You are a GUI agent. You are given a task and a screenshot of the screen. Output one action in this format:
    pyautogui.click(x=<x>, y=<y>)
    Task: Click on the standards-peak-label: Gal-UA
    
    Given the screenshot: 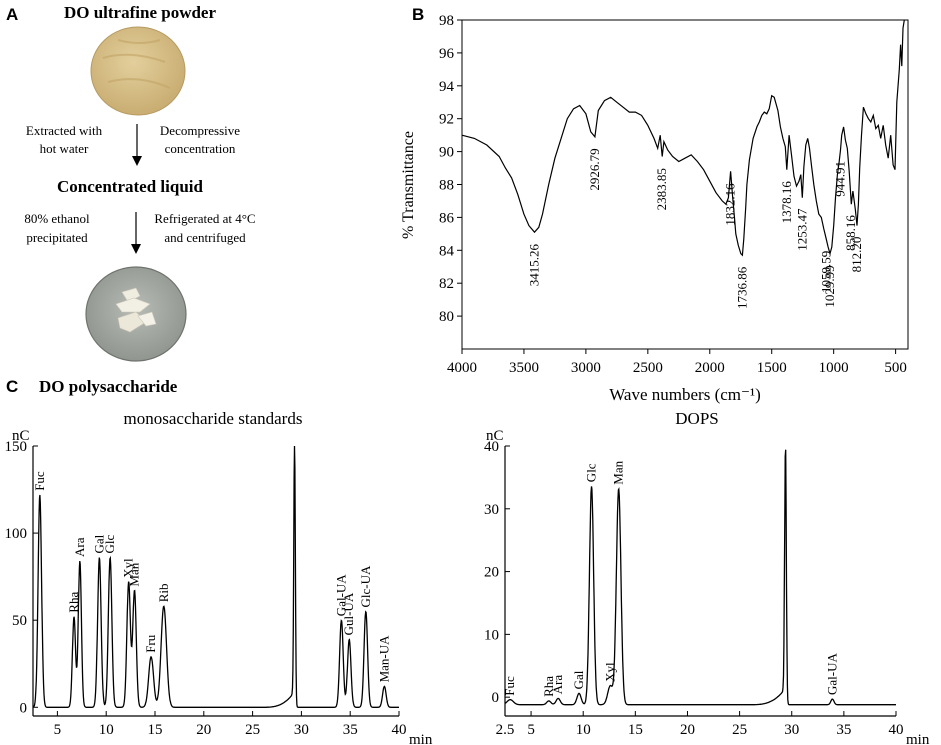 What is the action you would take?
    pyautogui.click(x=340, y=595)
    